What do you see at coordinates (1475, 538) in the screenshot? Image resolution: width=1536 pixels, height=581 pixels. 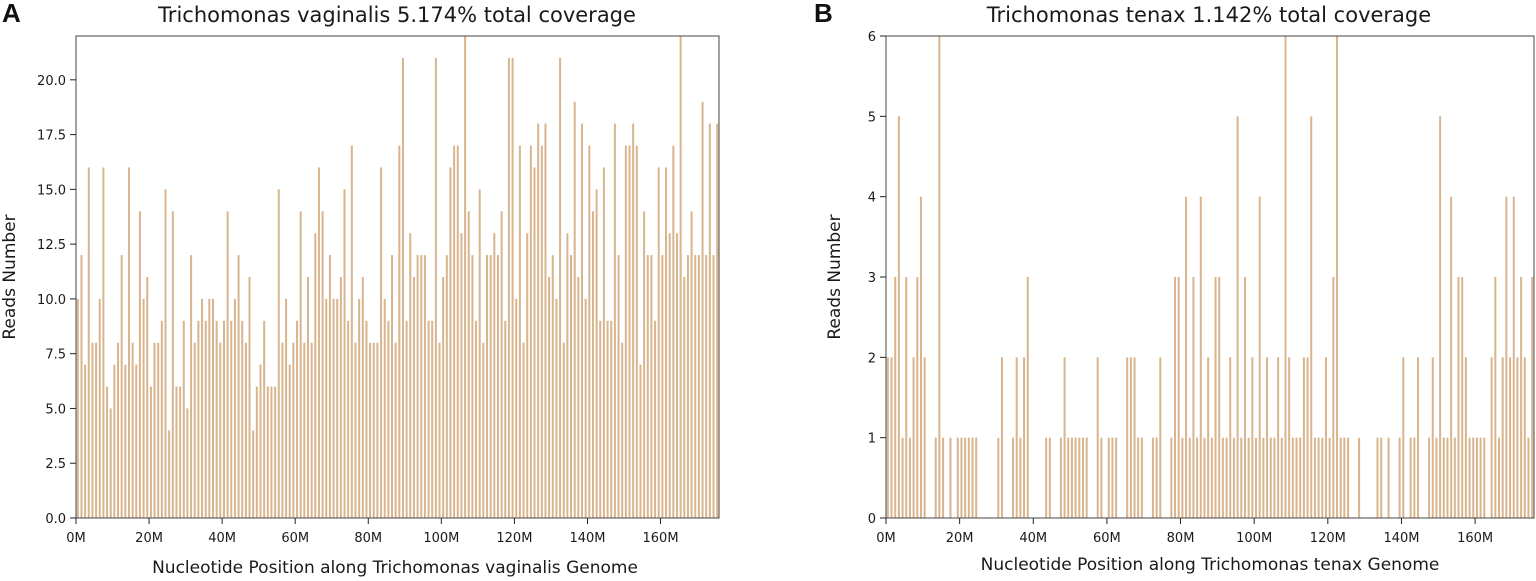 I see `x-tick-label: 160M` at bounding box center [1475, 538].